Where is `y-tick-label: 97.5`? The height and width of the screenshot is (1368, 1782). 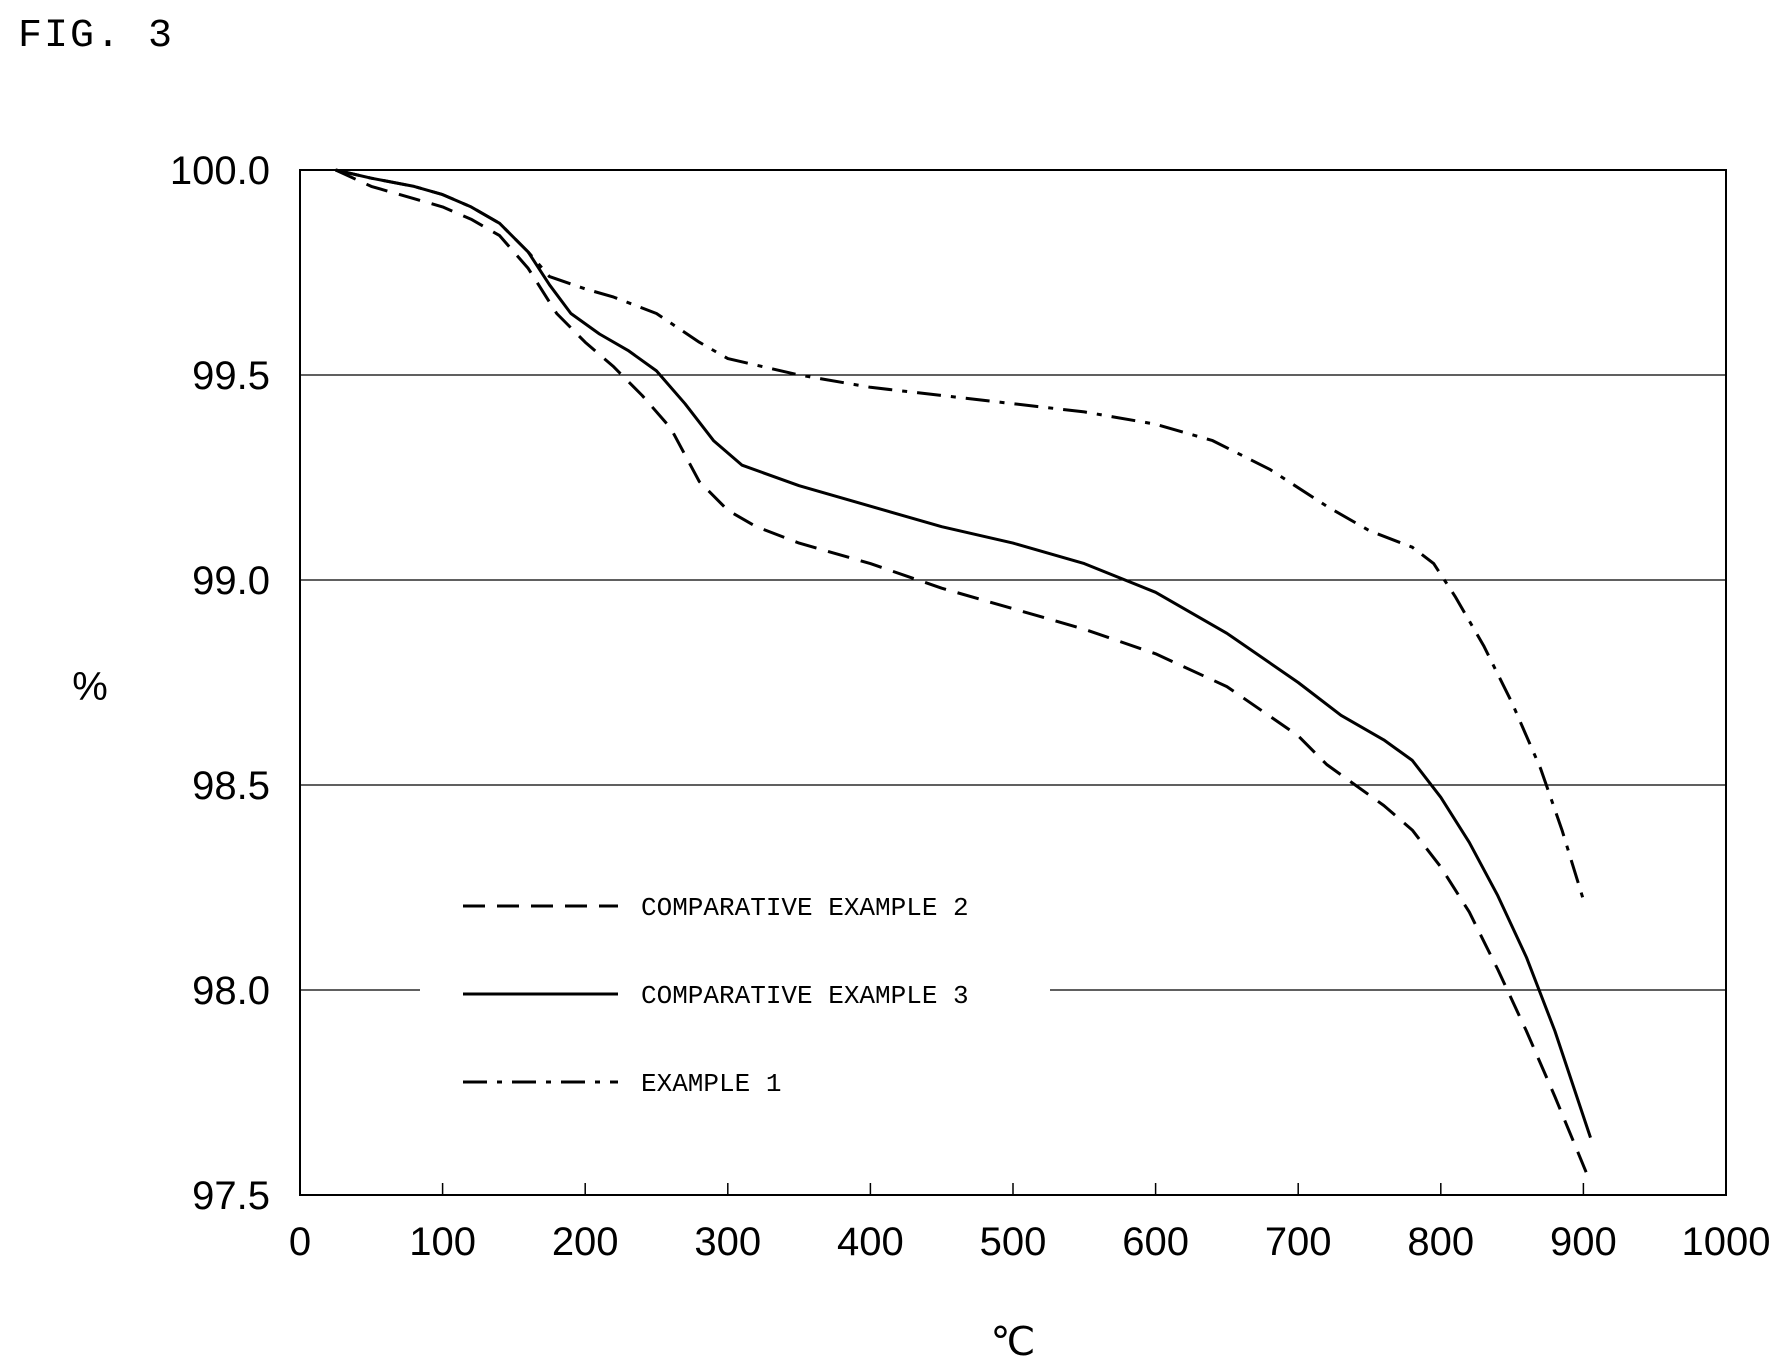 y-tick-label: 97.5 is located at coordinates (231, 1196).